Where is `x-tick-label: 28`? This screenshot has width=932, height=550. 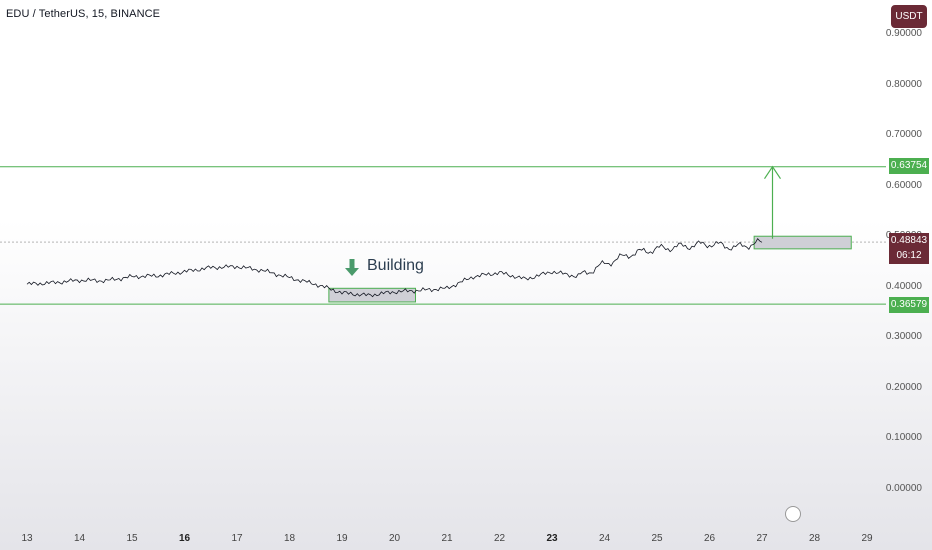
x-tick-label: 28 is located at coordinates (814, 538).